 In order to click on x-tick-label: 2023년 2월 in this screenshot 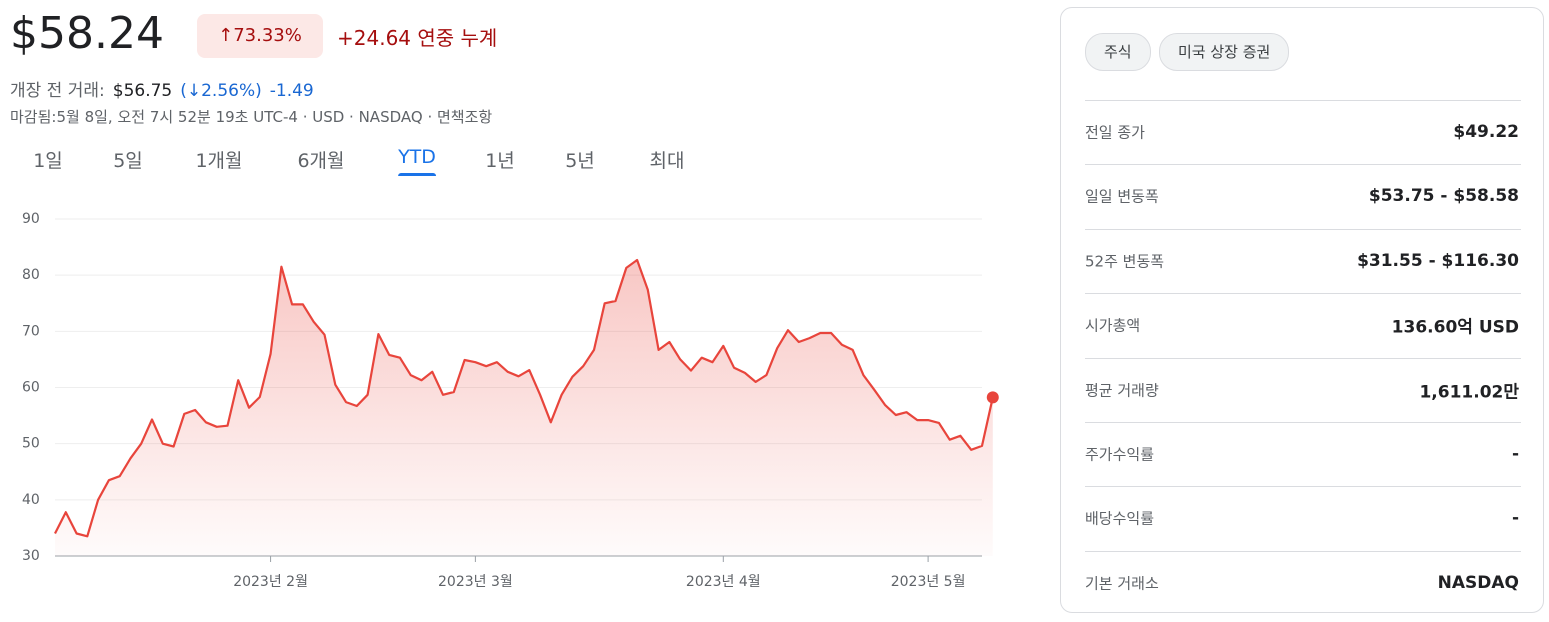, I will do `click(270, 582)`.